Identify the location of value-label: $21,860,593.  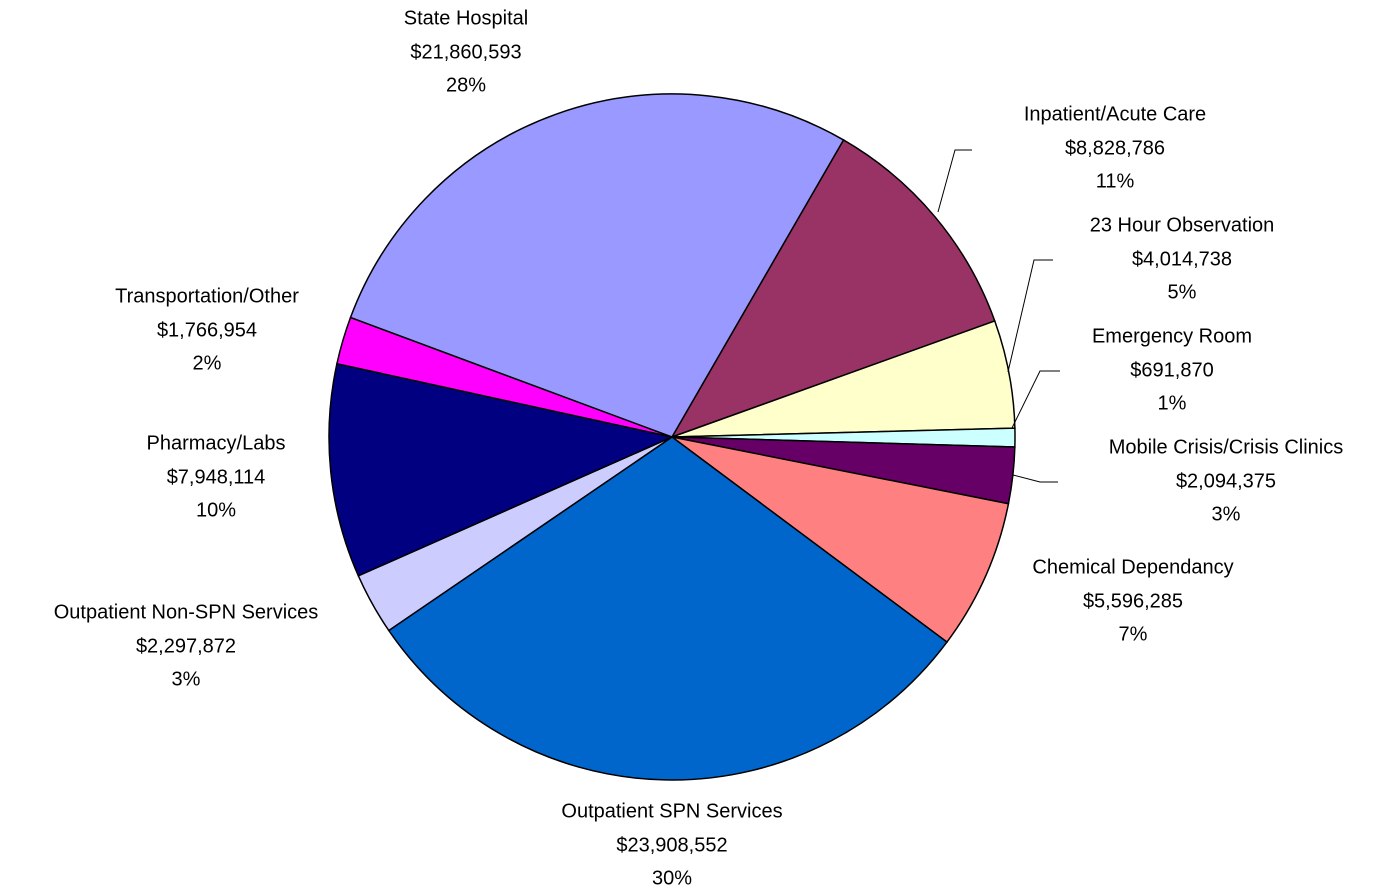
(465, 52).